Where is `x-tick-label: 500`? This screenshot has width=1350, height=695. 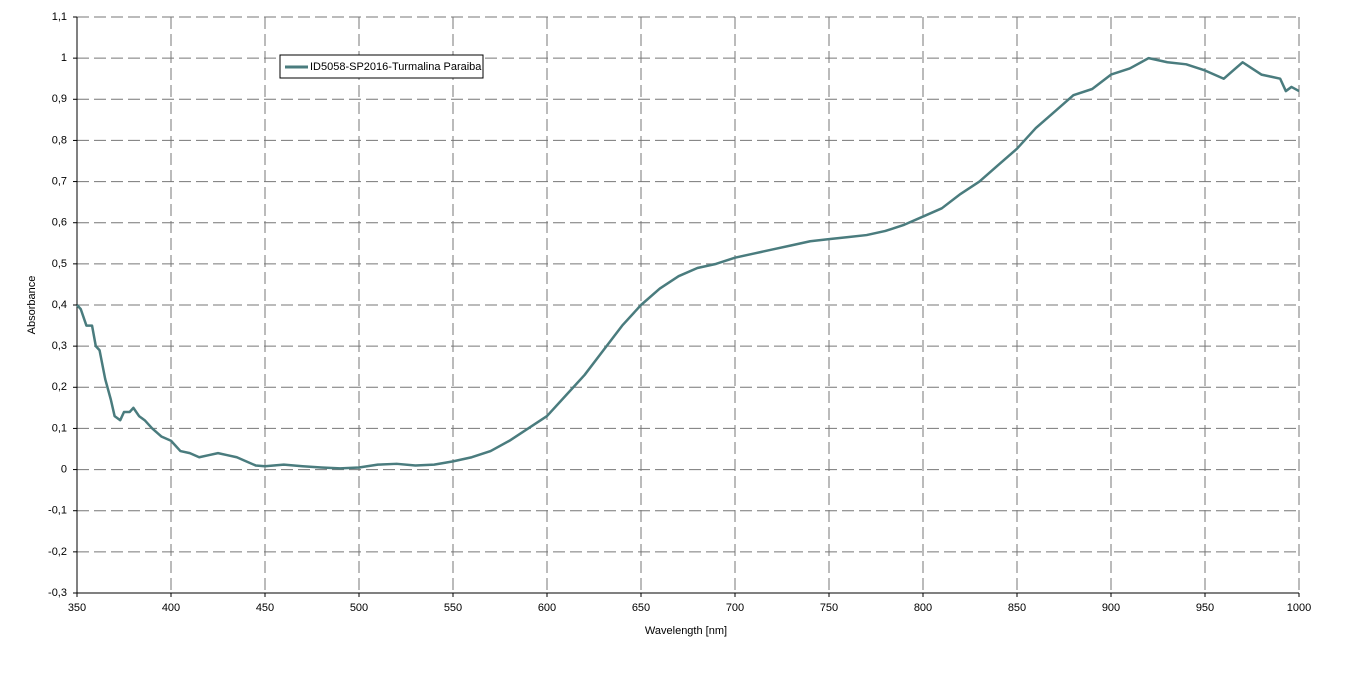 x-tick-label: 500 is located at coordinates (359, 608).